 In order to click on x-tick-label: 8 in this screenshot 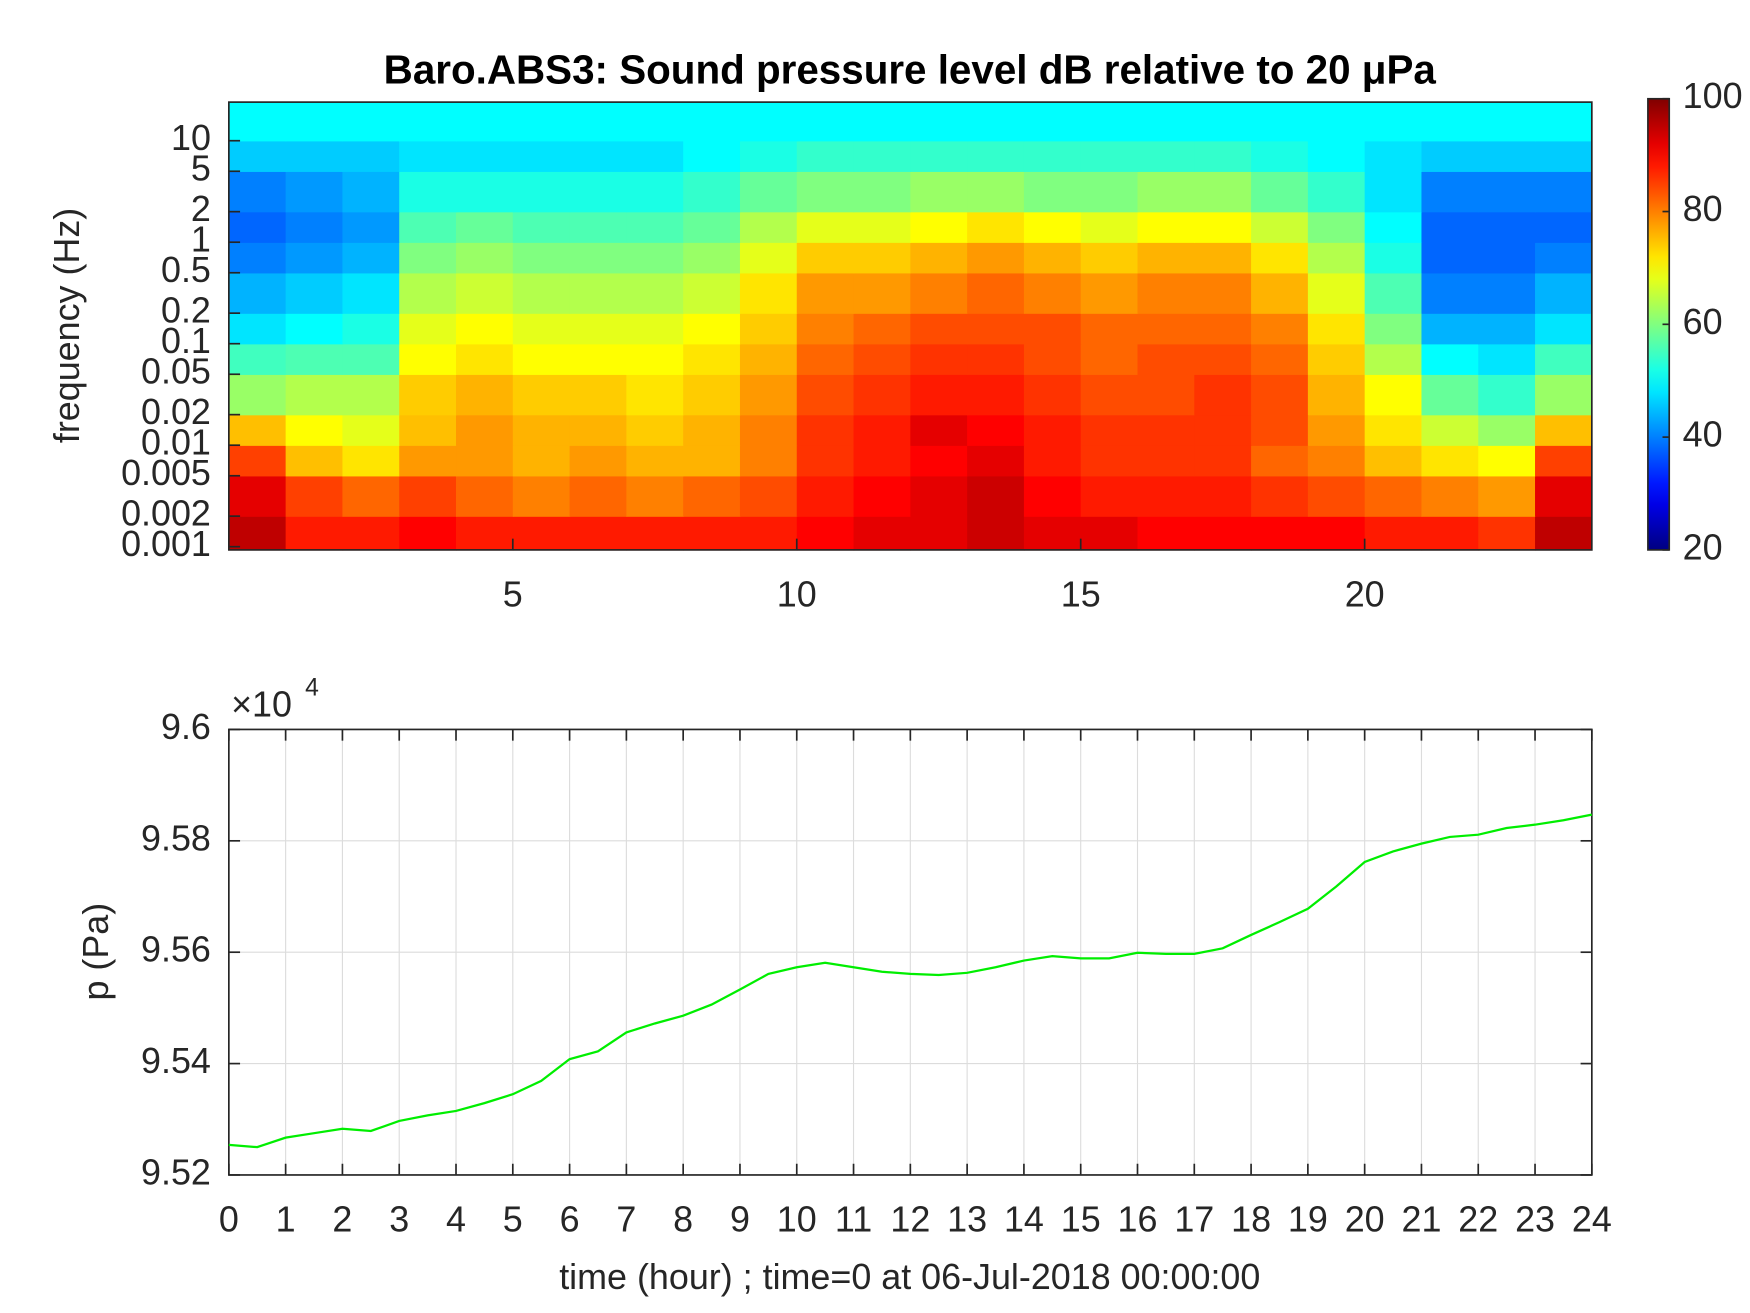, I will do `click(683, 1220)`.